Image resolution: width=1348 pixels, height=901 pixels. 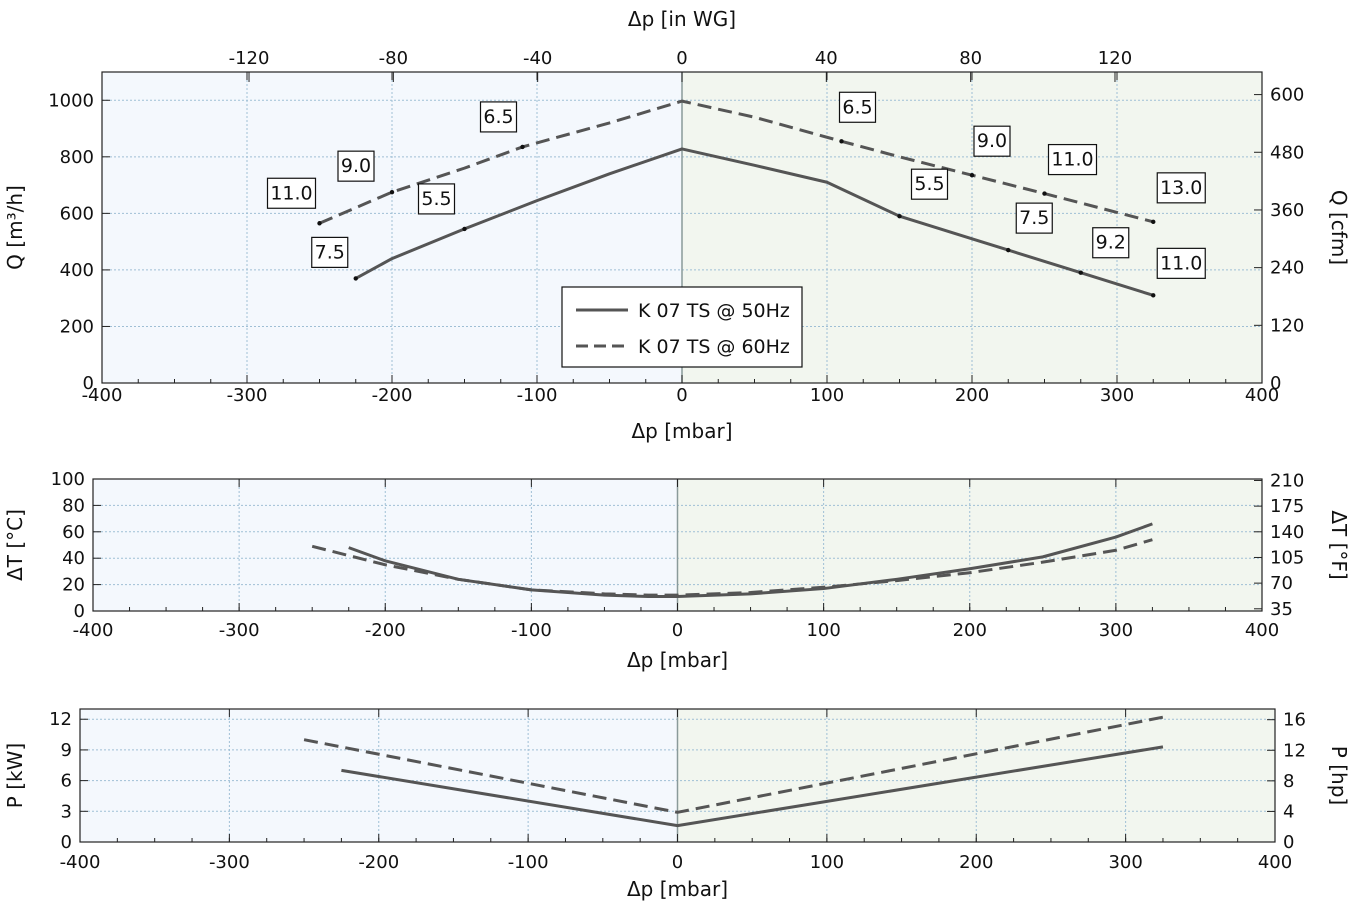 I want to click on y-tick-label: 3, so click(x=66, y=811).